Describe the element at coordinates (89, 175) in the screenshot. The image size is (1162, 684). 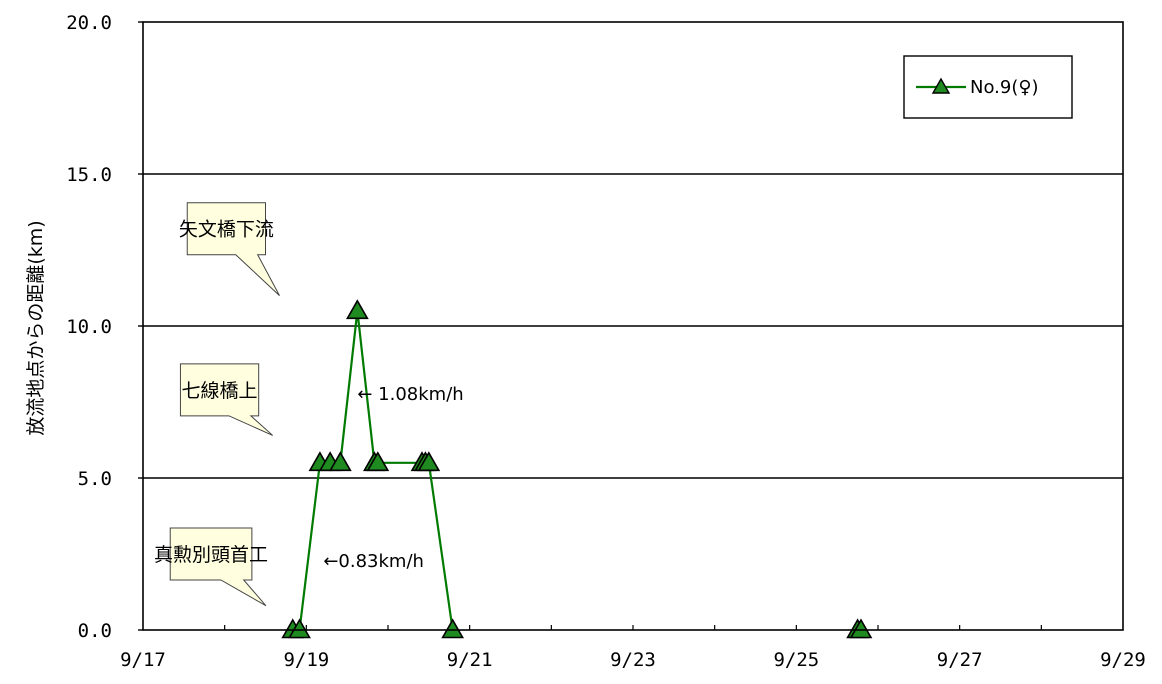
I see `y-tick-label: 15.0` at that location.